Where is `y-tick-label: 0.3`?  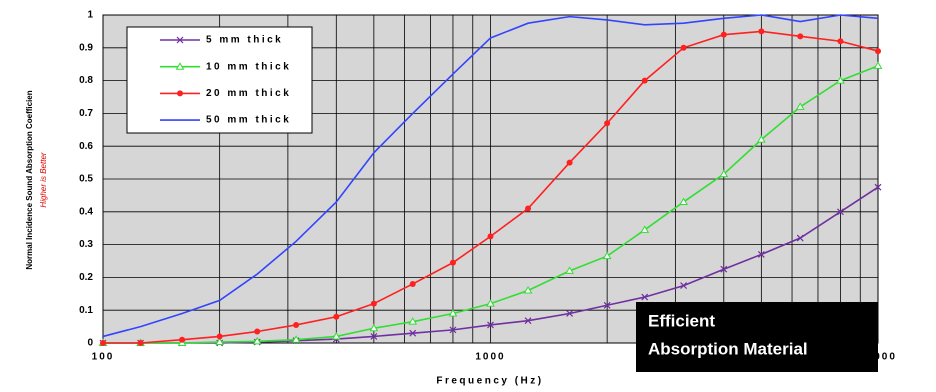 y-tick-label: 0.3 is located at coordinates (86, 244).